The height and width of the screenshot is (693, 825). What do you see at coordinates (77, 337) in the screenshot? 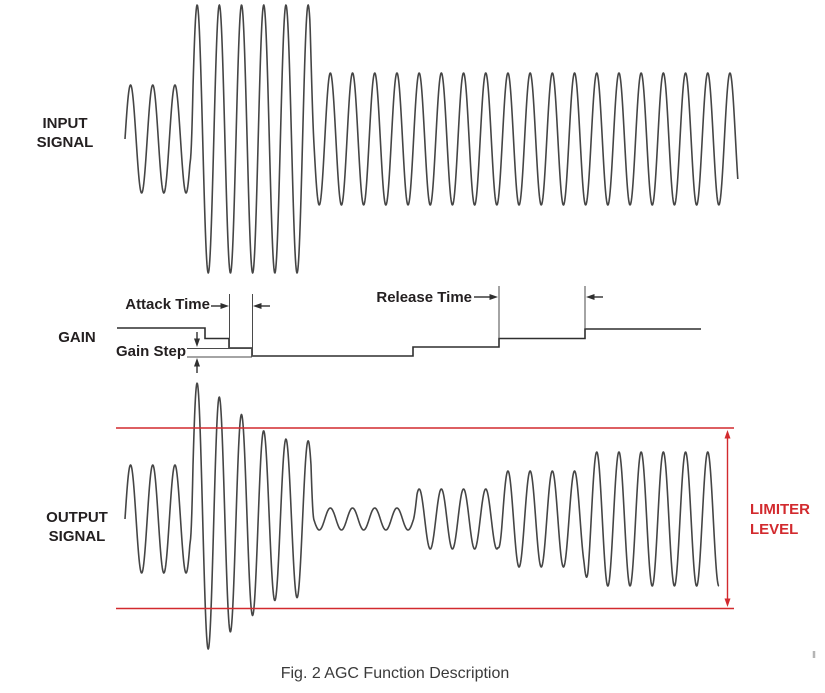
I see `gain-label: GAIN` at bounding box center [77, 337].